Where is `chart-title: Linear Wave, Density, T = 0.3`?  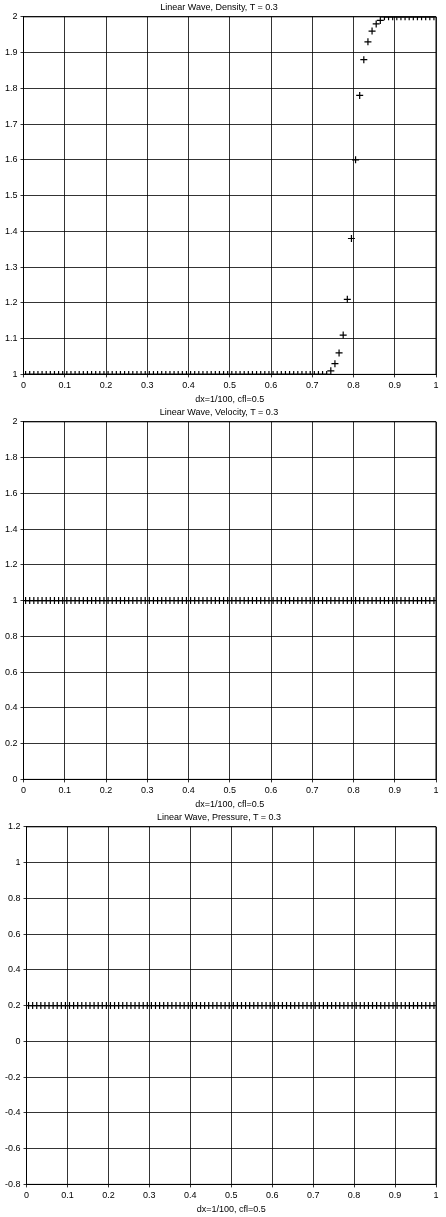 chart-title: Linear Wave, Density, T = 0.3 is located at coordinates (219, 6).